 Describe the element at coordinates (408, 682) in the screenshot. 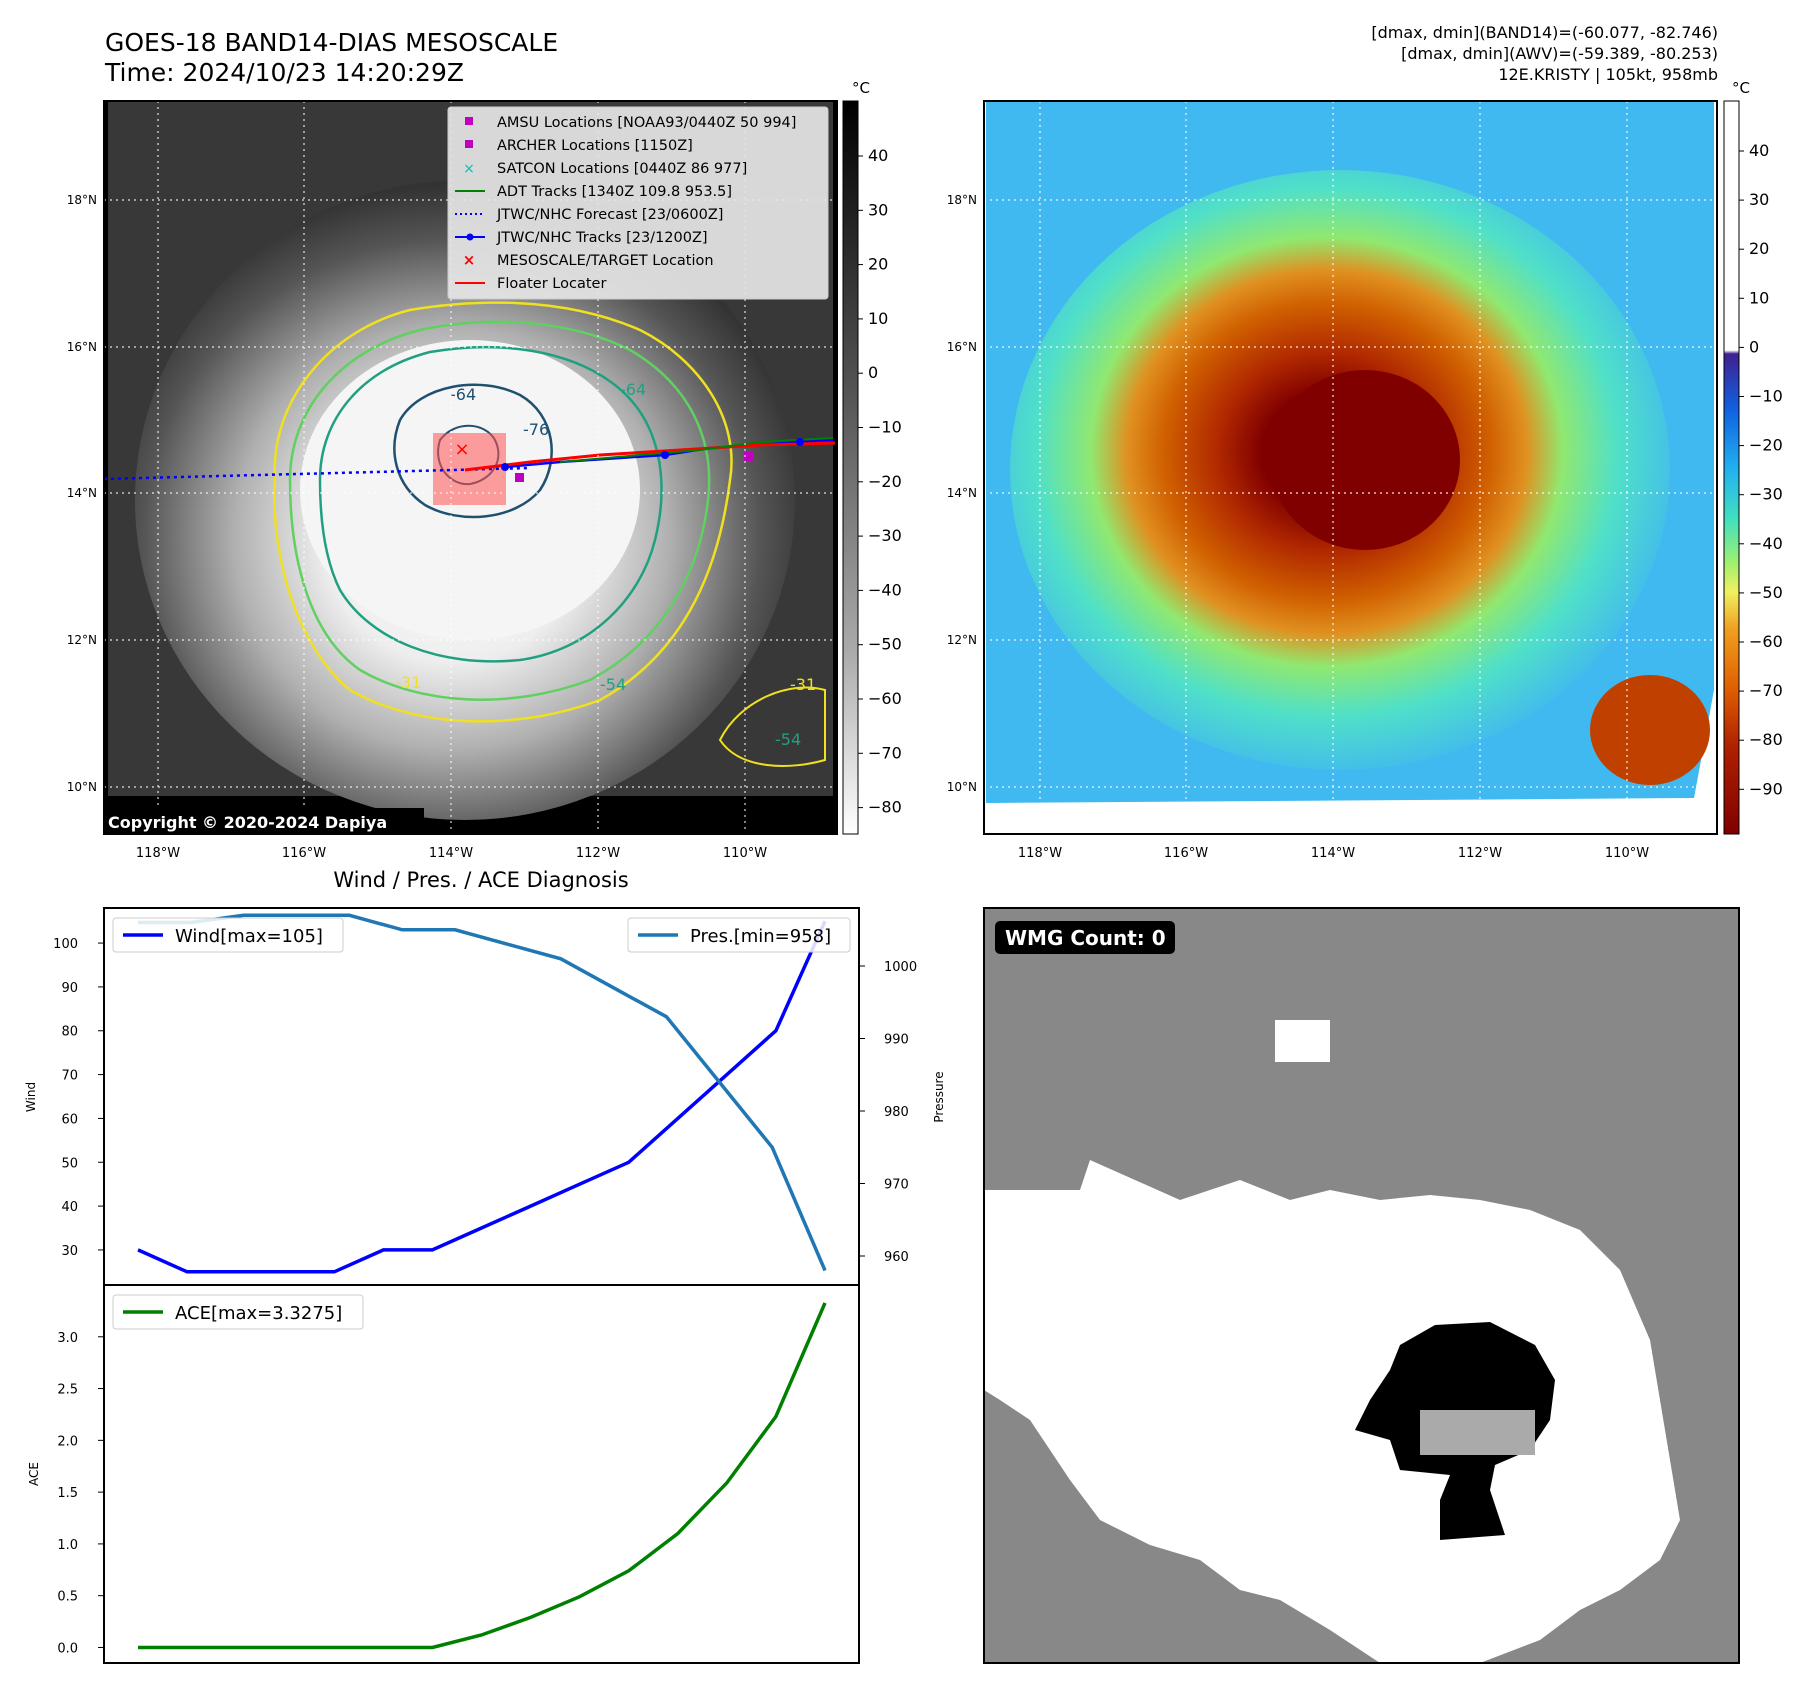

I see `contour-label-5: -31` at that location.